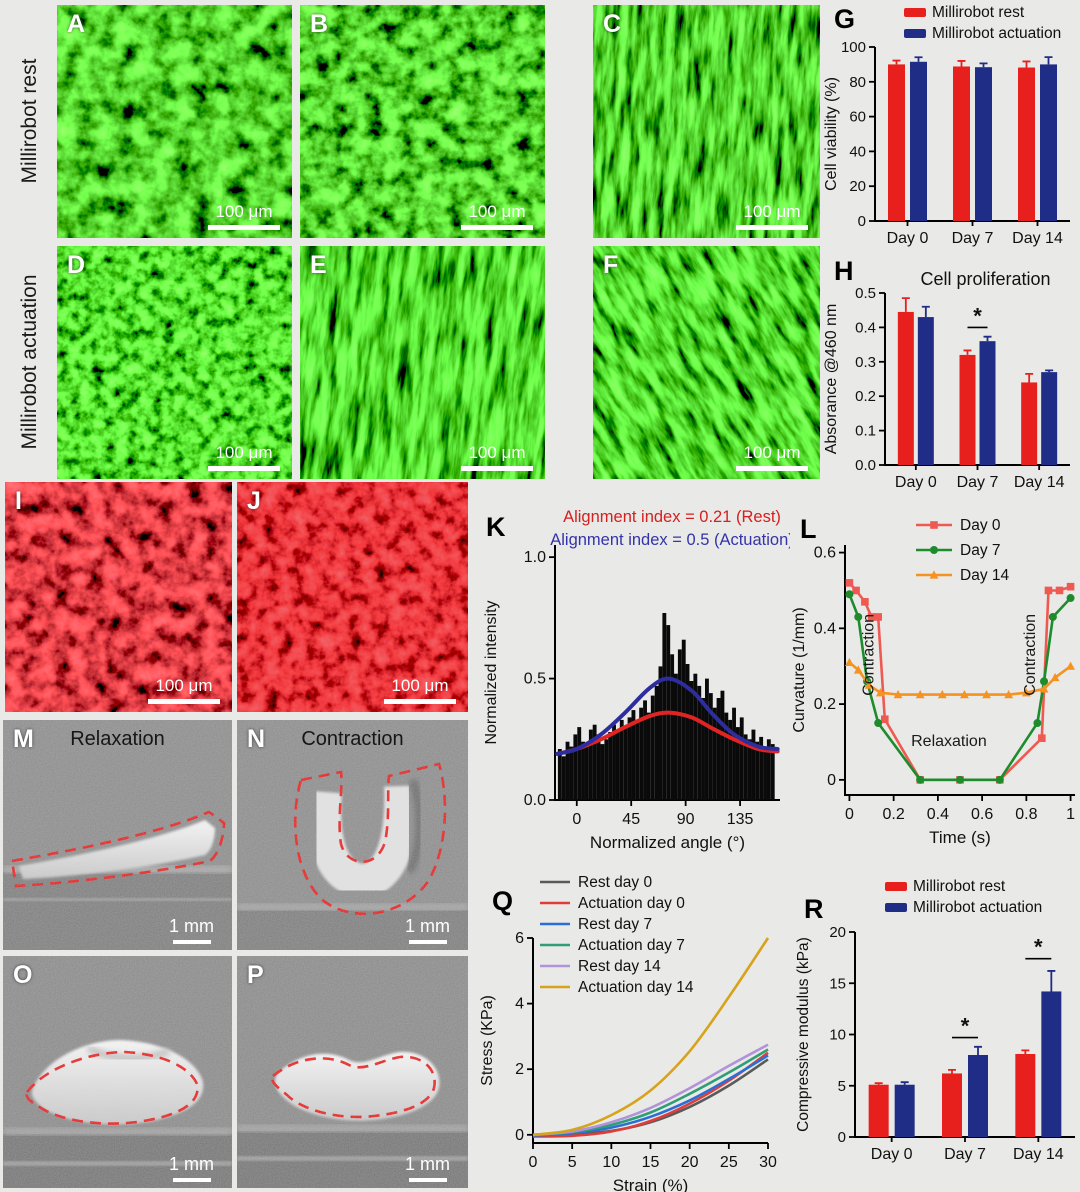  I want to click on panel-caption: Contraction, so click(352, 739).